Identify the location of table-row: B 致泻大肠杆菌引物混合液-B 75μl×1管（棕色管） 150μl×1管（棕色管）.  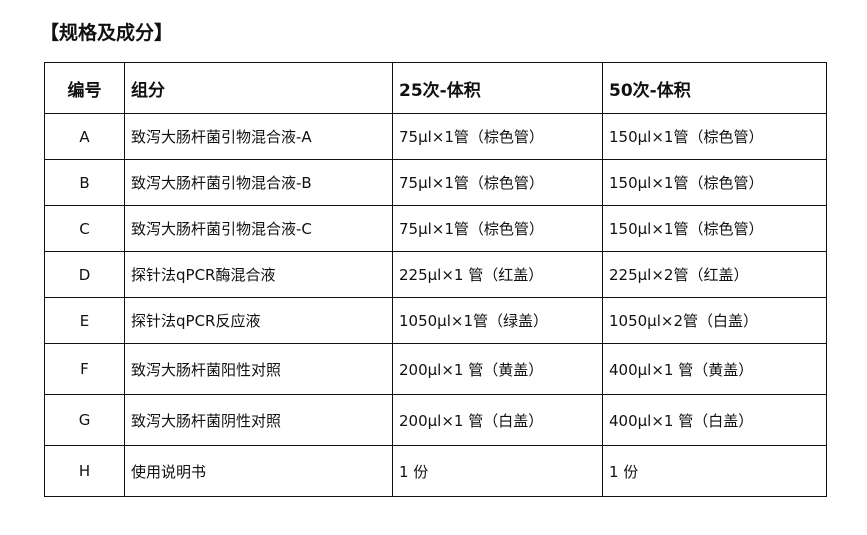
(435, 182).